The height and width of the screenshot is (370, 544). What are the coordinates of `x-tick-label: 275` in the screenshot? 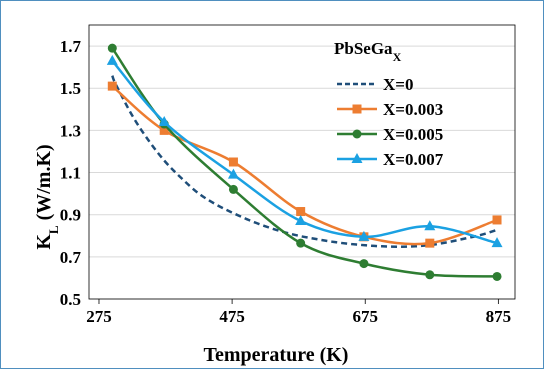 It's located at (99, 316).